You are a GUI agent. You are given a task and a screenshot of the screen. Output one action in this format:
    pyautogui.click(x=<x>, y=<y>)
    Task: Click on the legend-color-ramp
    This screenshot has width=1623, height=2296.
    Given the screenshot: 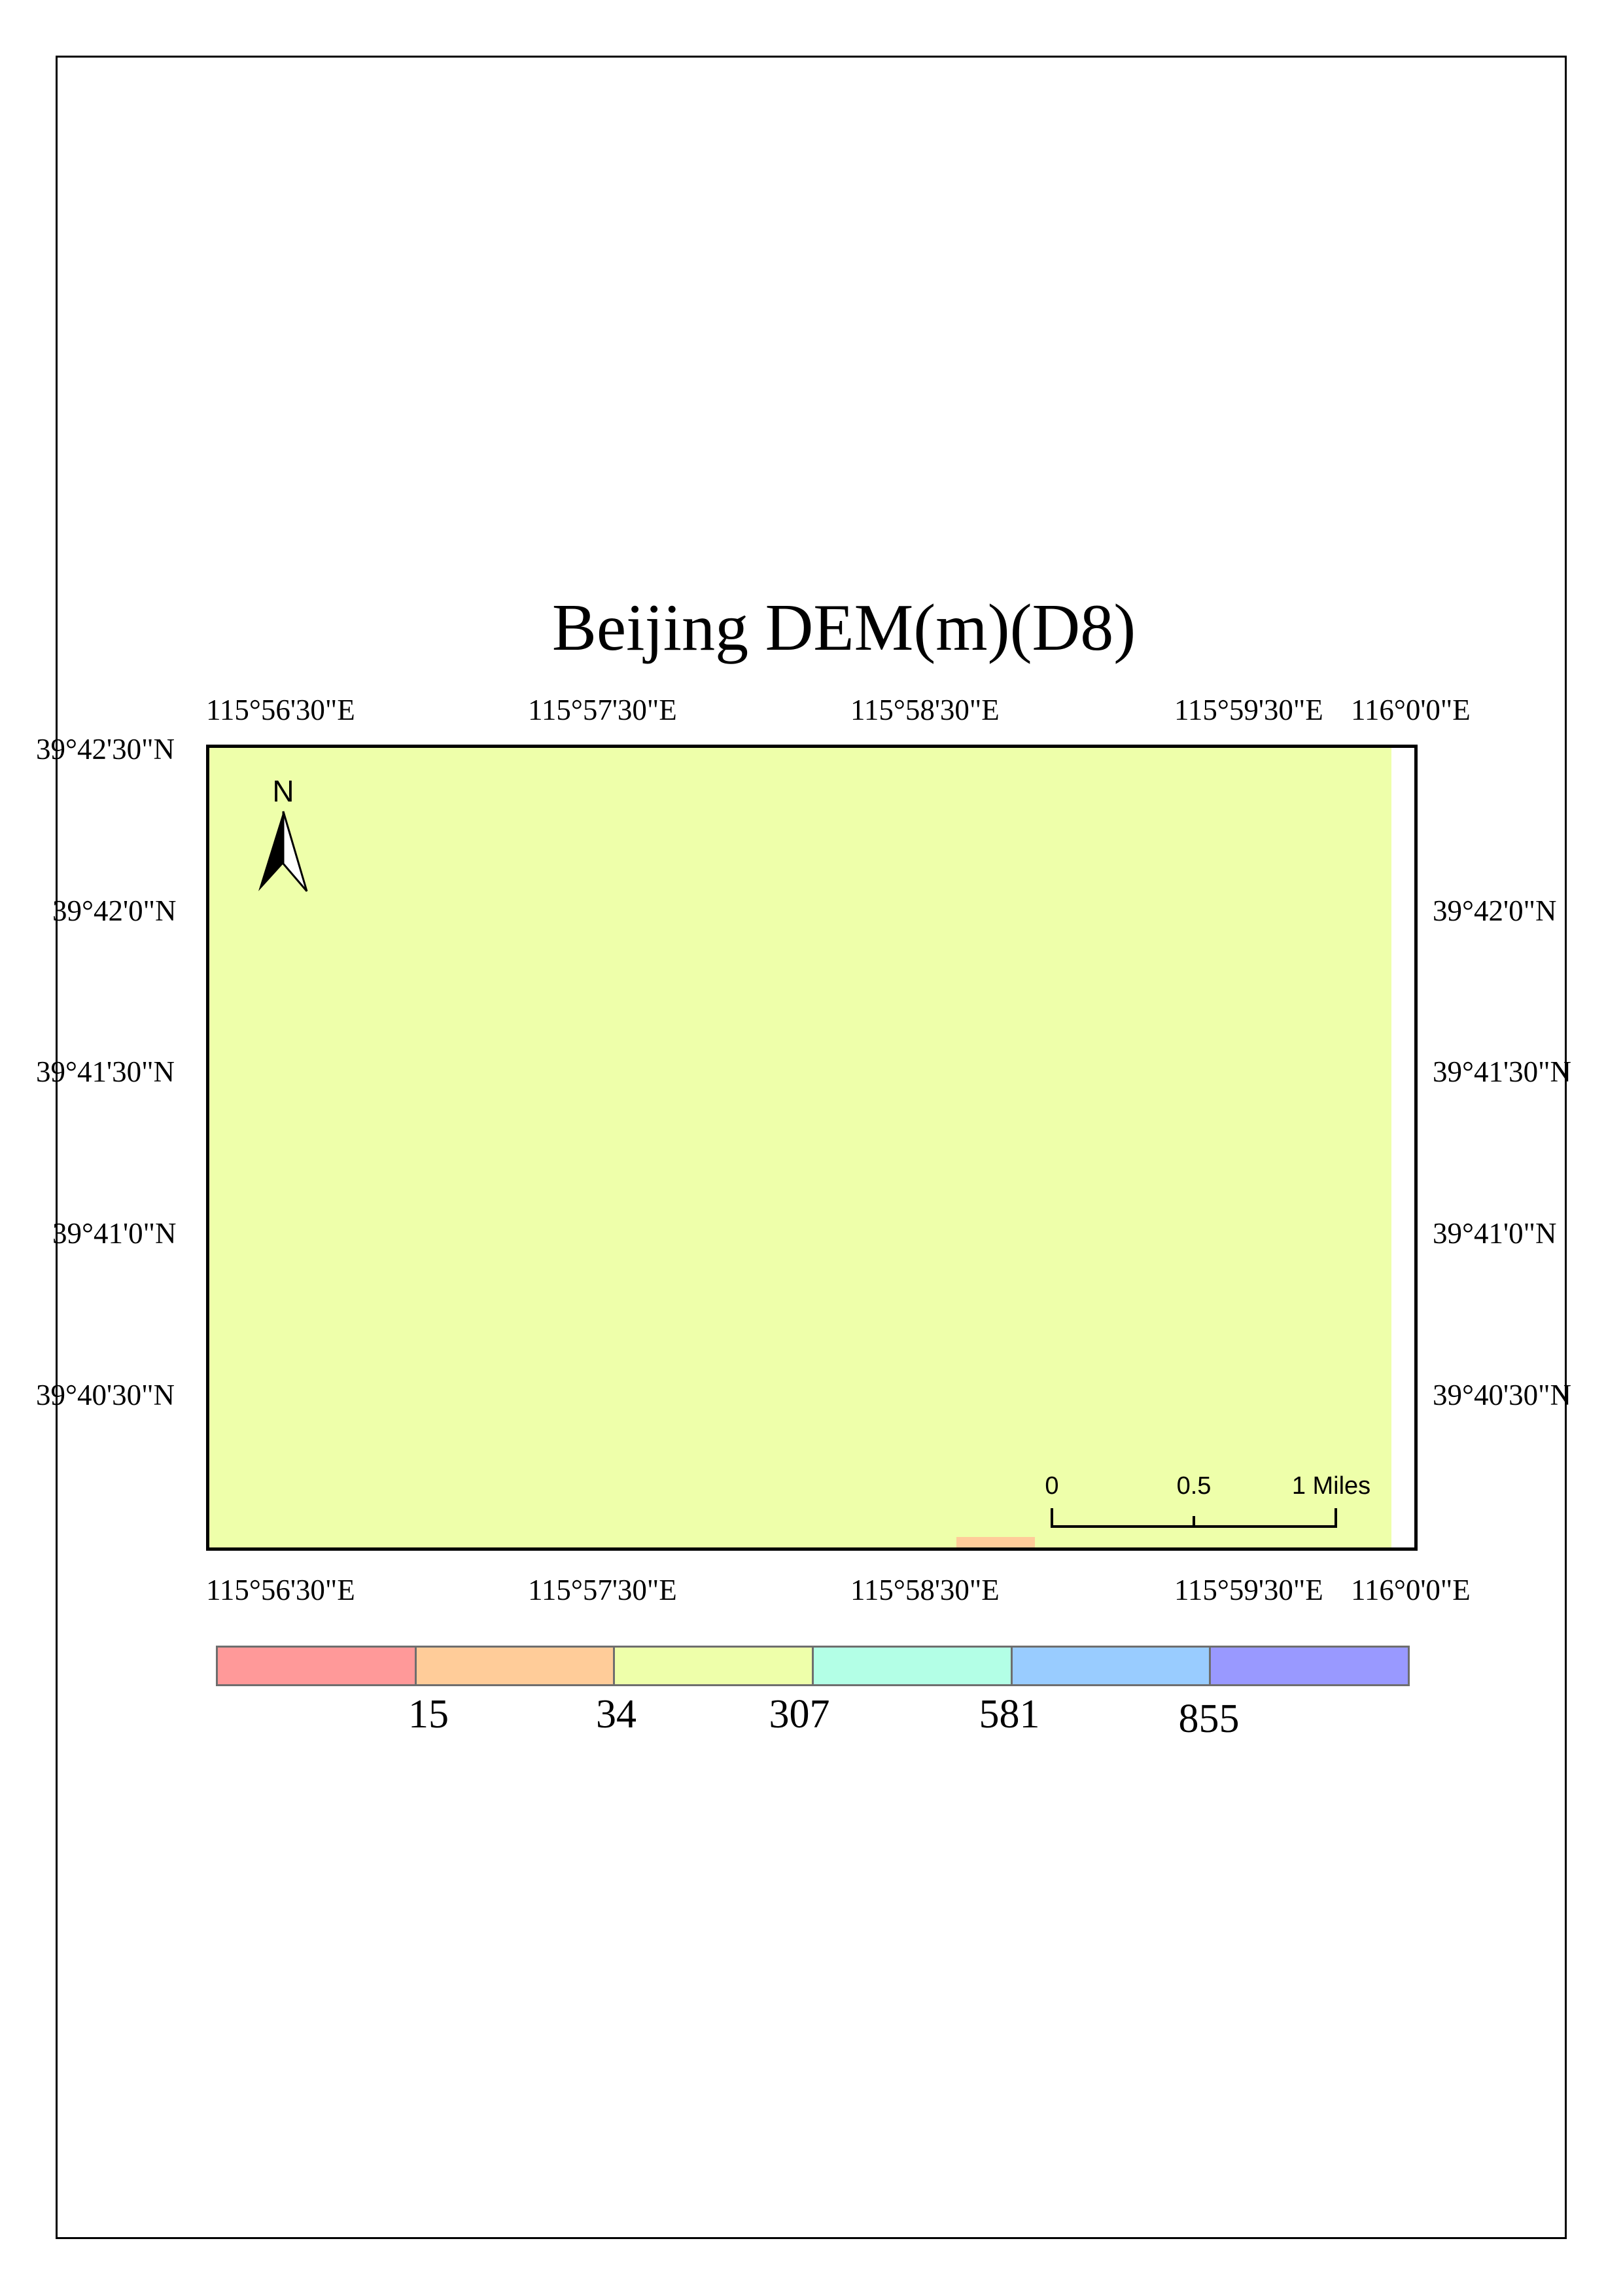 What is the action you would take?
    pyautogui.click(x=813, y=1666)
    